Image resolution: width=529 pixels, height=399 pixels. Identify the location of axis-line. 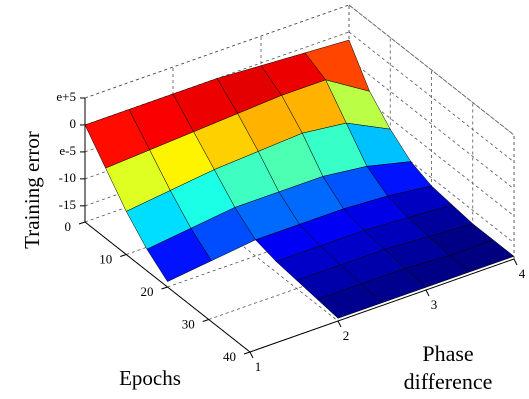
(382, 305).